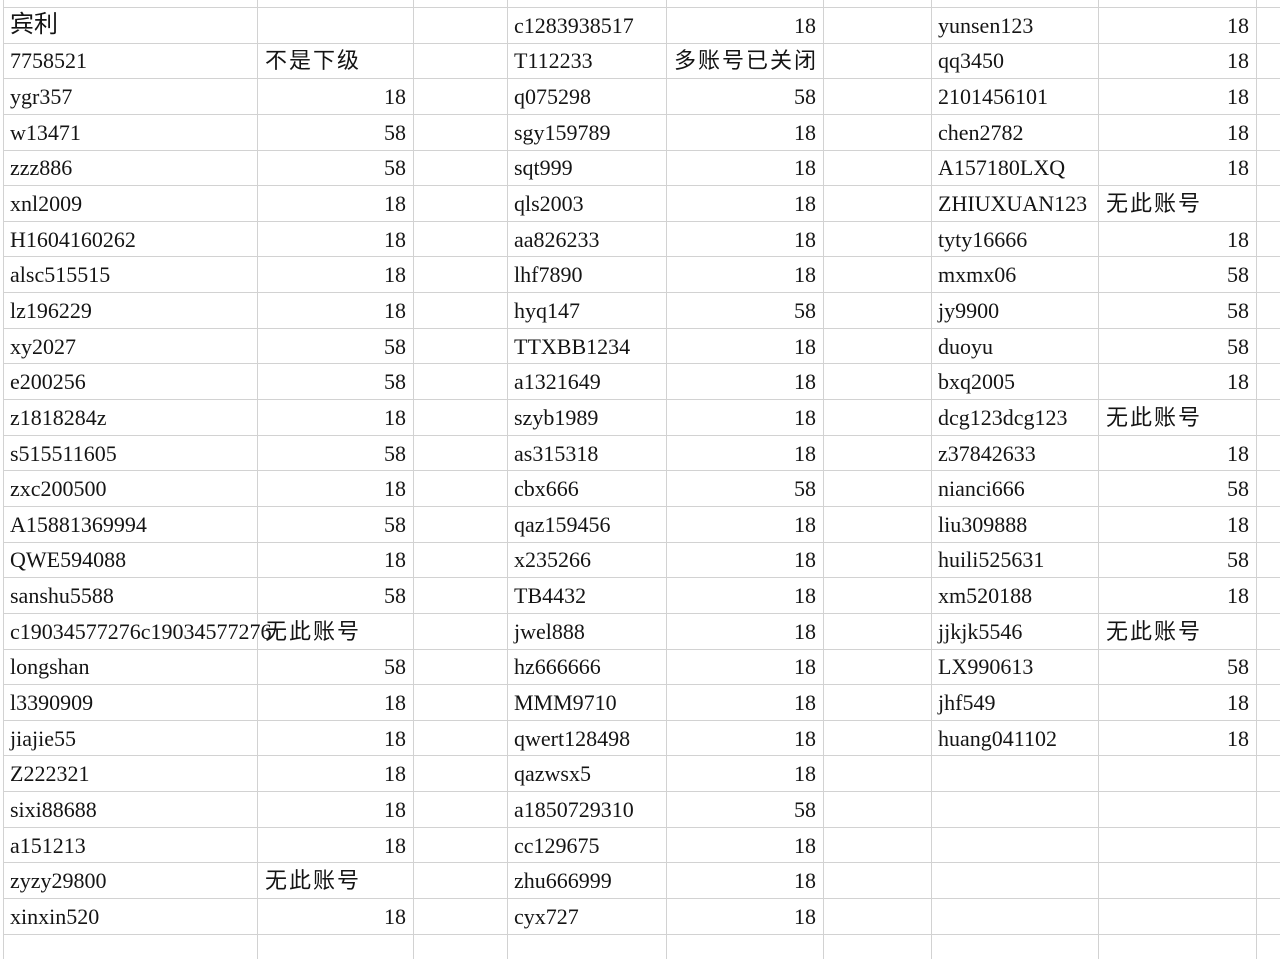 The image size is (1280, 959). Describe the element at coordinates (1015, 97) in the screenshot. I see `account-cell: 2101456101` at that location.